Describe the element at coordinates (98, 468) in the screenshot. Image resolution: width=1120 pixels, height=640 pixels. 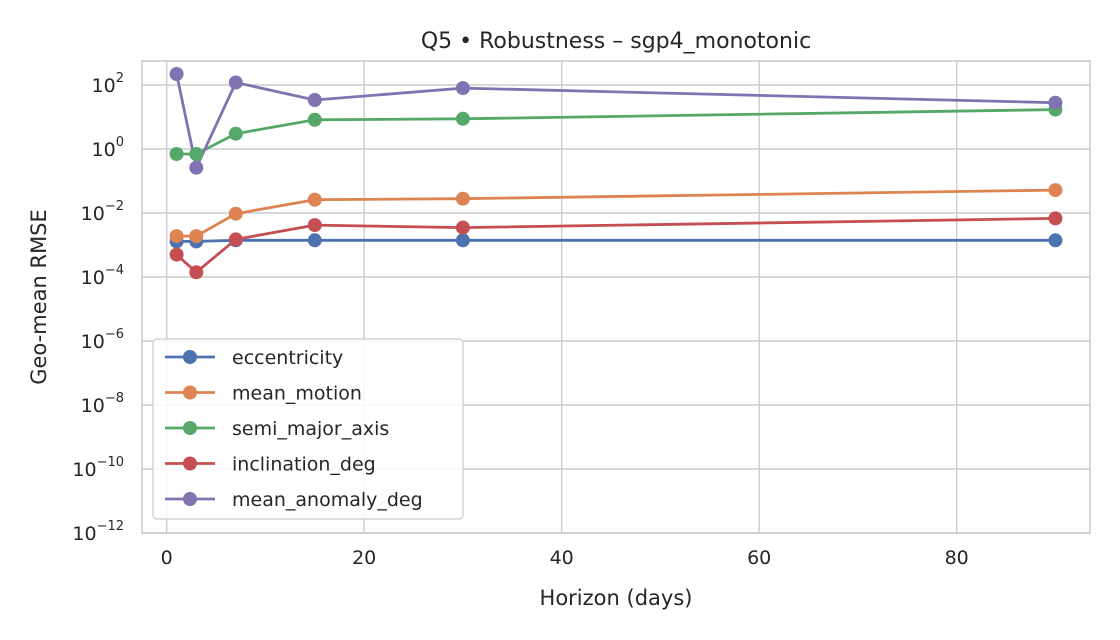
I see `y-tick-label: 10⁻¹⁰` at that location.